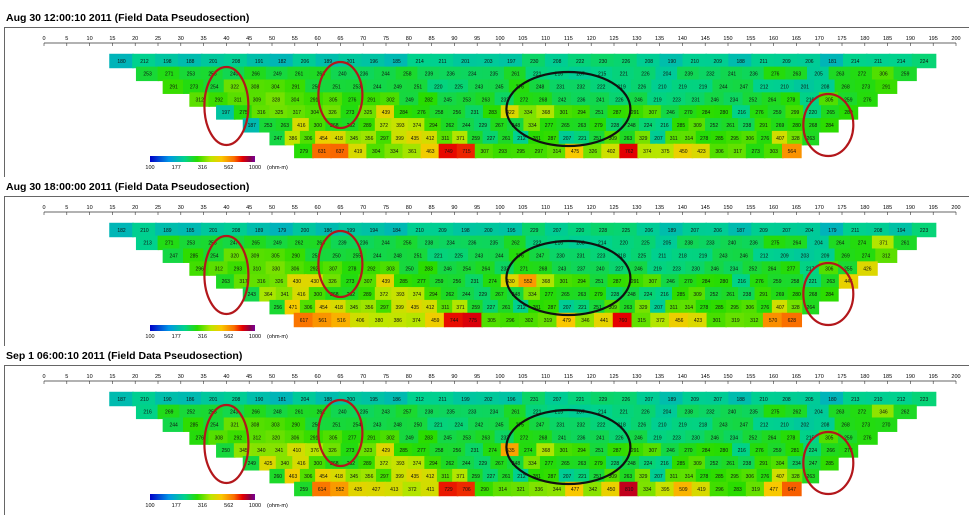 This screenshot has width=971, height=520. What do you see at coordinates (503, 152) in the screenshot?
I see `data-value-label: 293` at bounding box center [503, 152].